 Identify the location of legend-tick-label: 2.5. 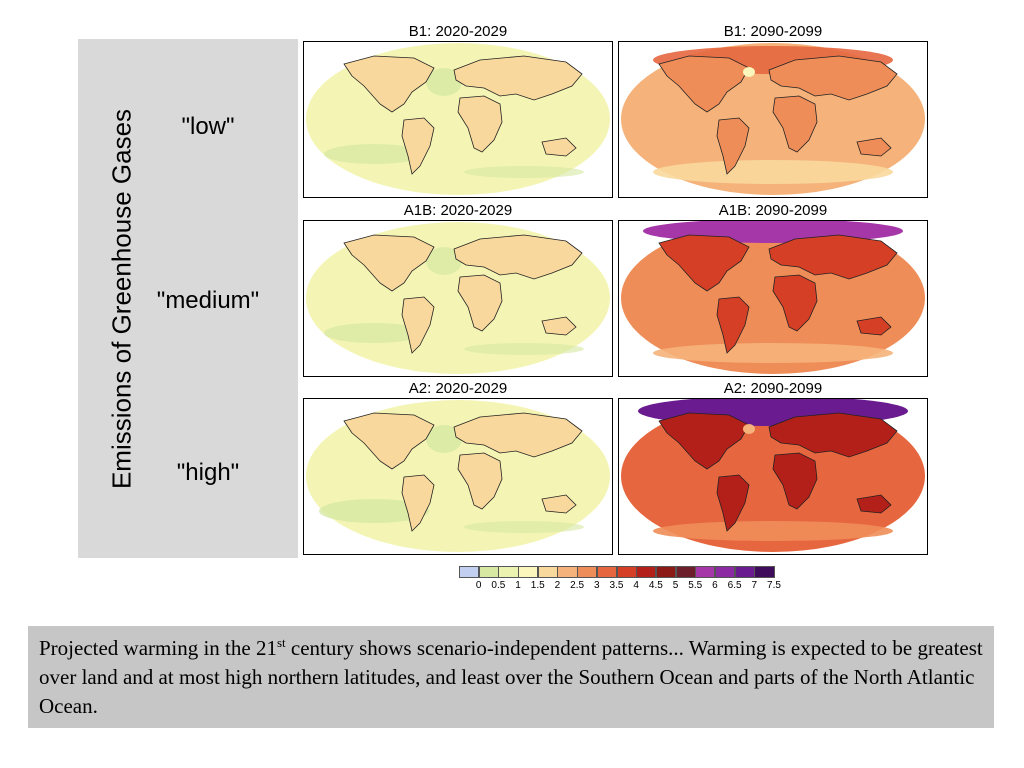
(577, 585).